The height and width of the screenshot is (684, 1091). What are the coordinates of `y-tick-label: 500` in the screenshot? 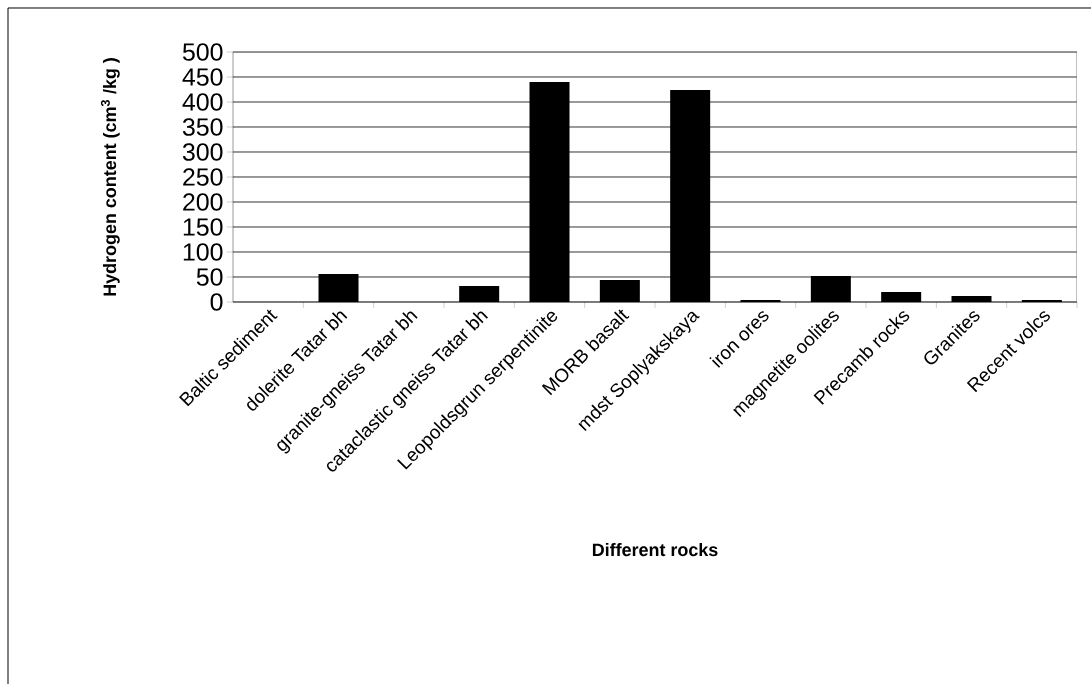 It's located at (202, 52).